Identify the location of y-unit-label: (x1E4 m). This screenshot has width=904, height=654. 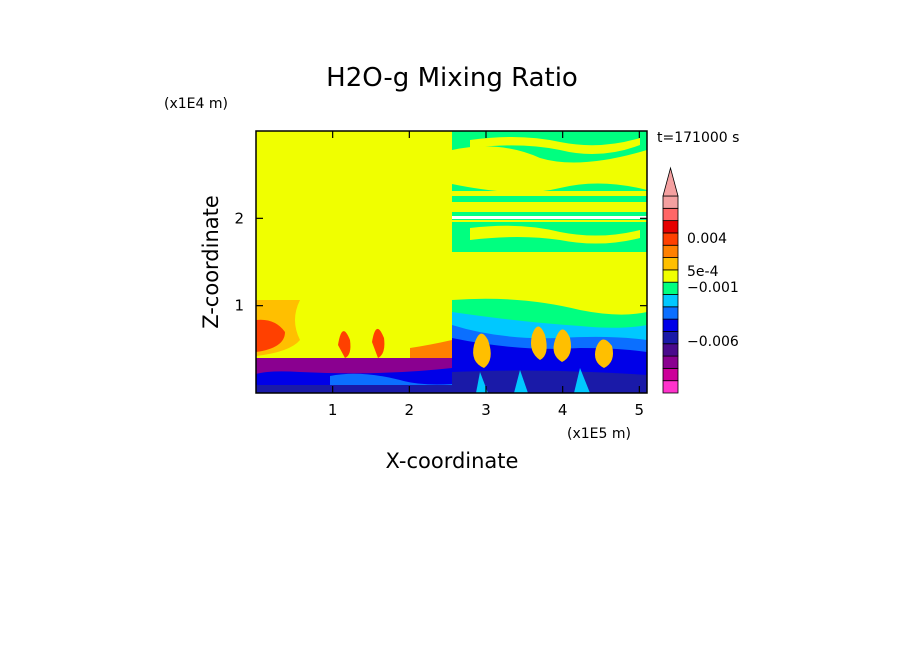
(196, 104).